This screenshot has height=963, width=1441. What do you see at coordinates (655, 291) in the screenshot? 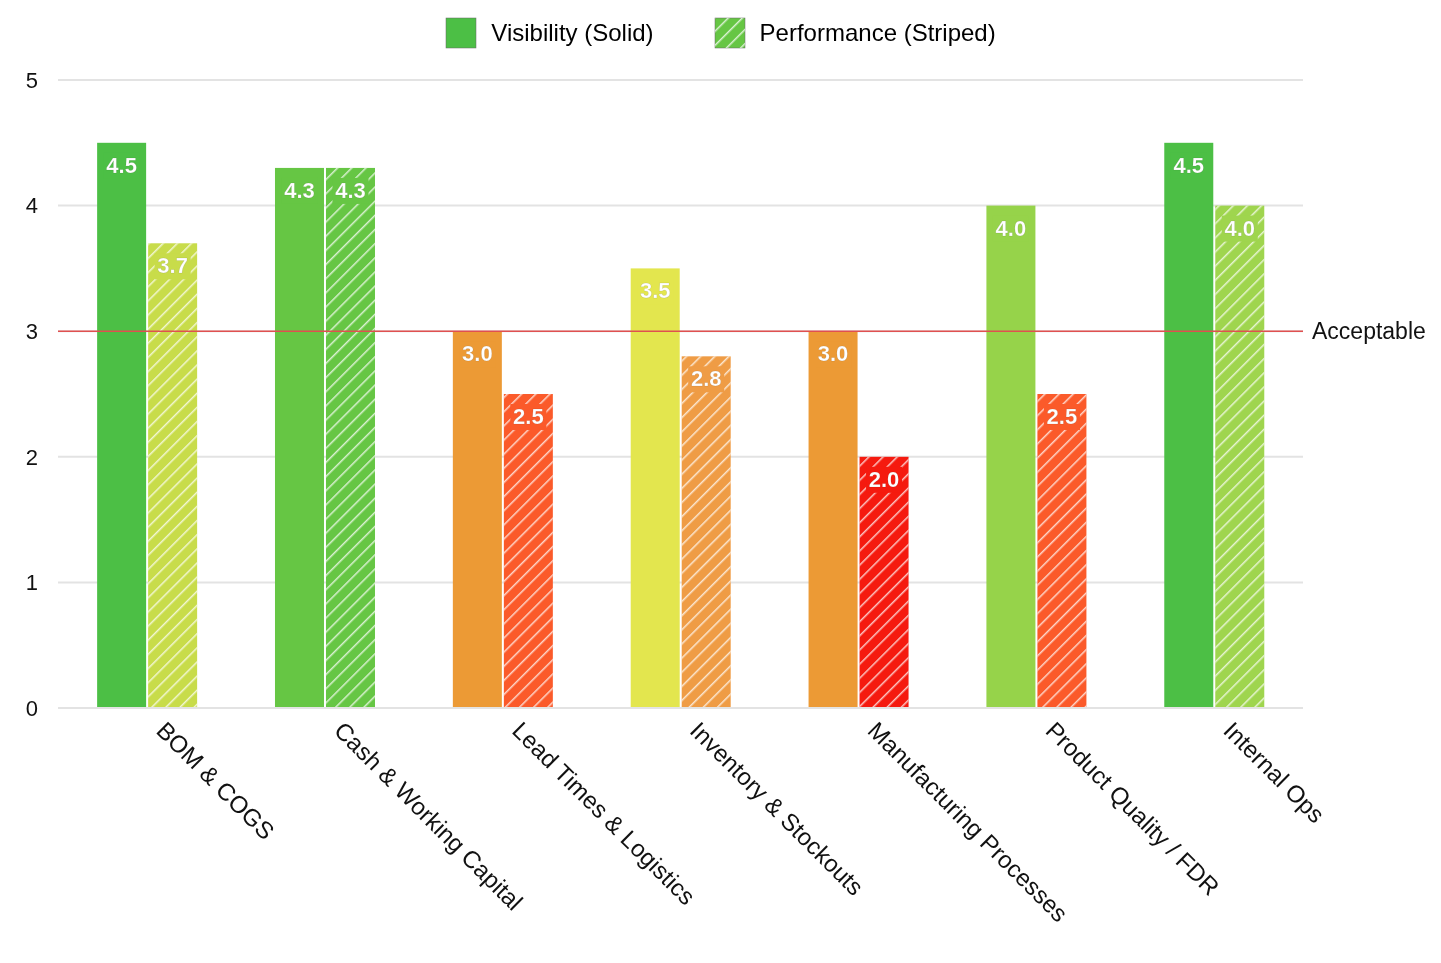
I see `data-label: 3.5` at bounding box center [655, 291].